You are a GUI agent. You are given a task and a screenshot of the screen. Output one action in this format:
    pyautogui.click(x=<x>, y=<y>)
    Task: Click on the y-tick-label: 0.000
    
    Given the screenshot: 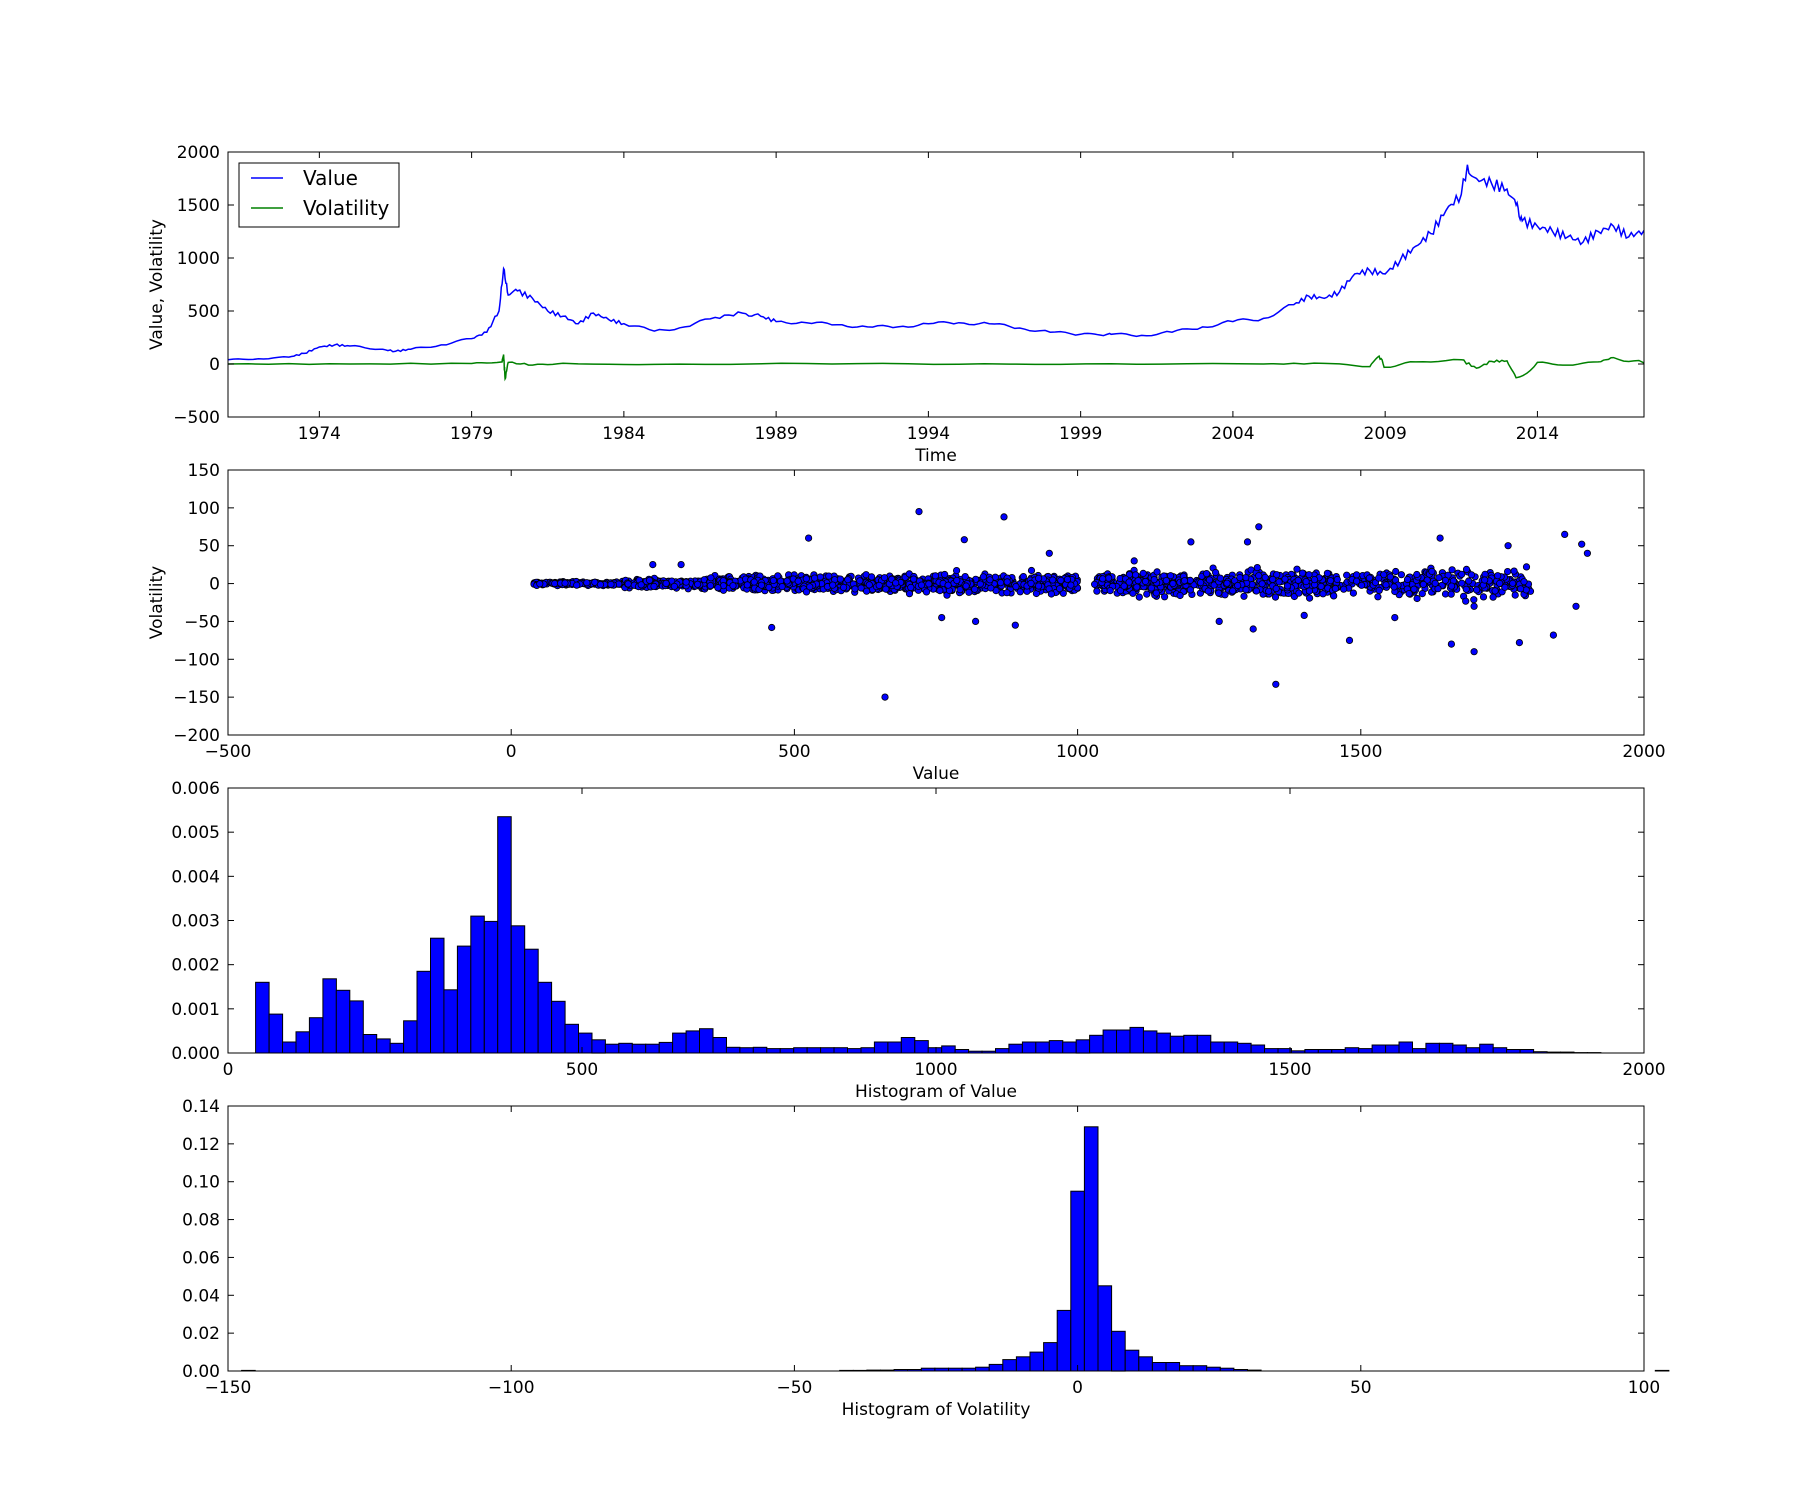 What is the action you would take?
    pyautogui.click(x=195, y=1054)
    